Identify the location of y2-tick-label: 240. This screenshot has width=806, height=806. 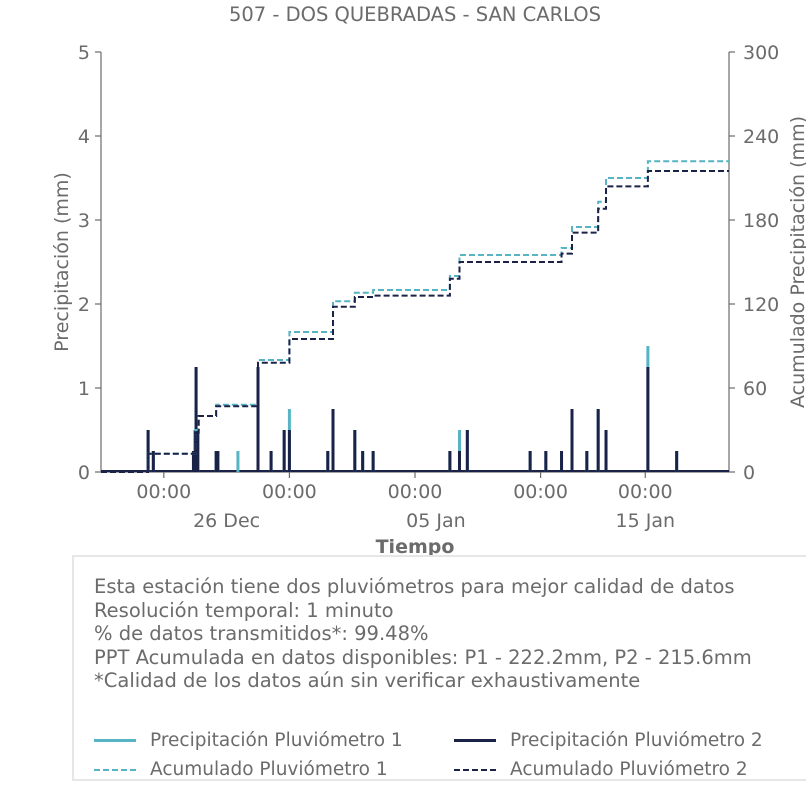
(761, 137).